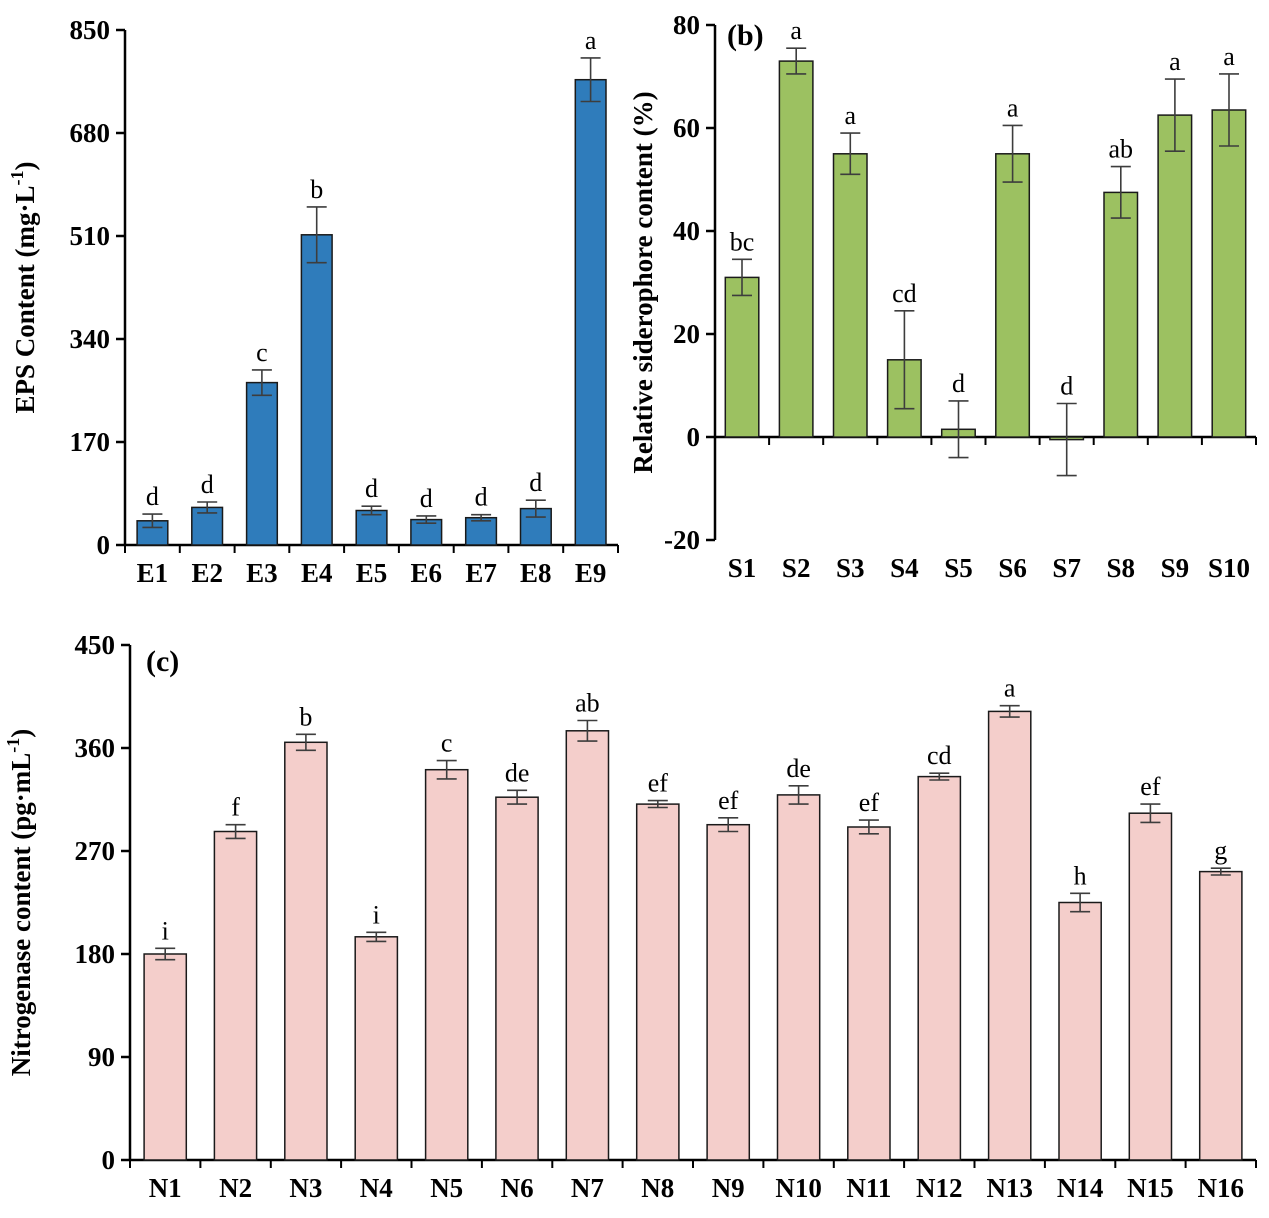 This screenshot has height=1218, width=1269. Describe the element at coordinates (1220, 871) in the screenshot. I see `error-bar-N16` at that location.